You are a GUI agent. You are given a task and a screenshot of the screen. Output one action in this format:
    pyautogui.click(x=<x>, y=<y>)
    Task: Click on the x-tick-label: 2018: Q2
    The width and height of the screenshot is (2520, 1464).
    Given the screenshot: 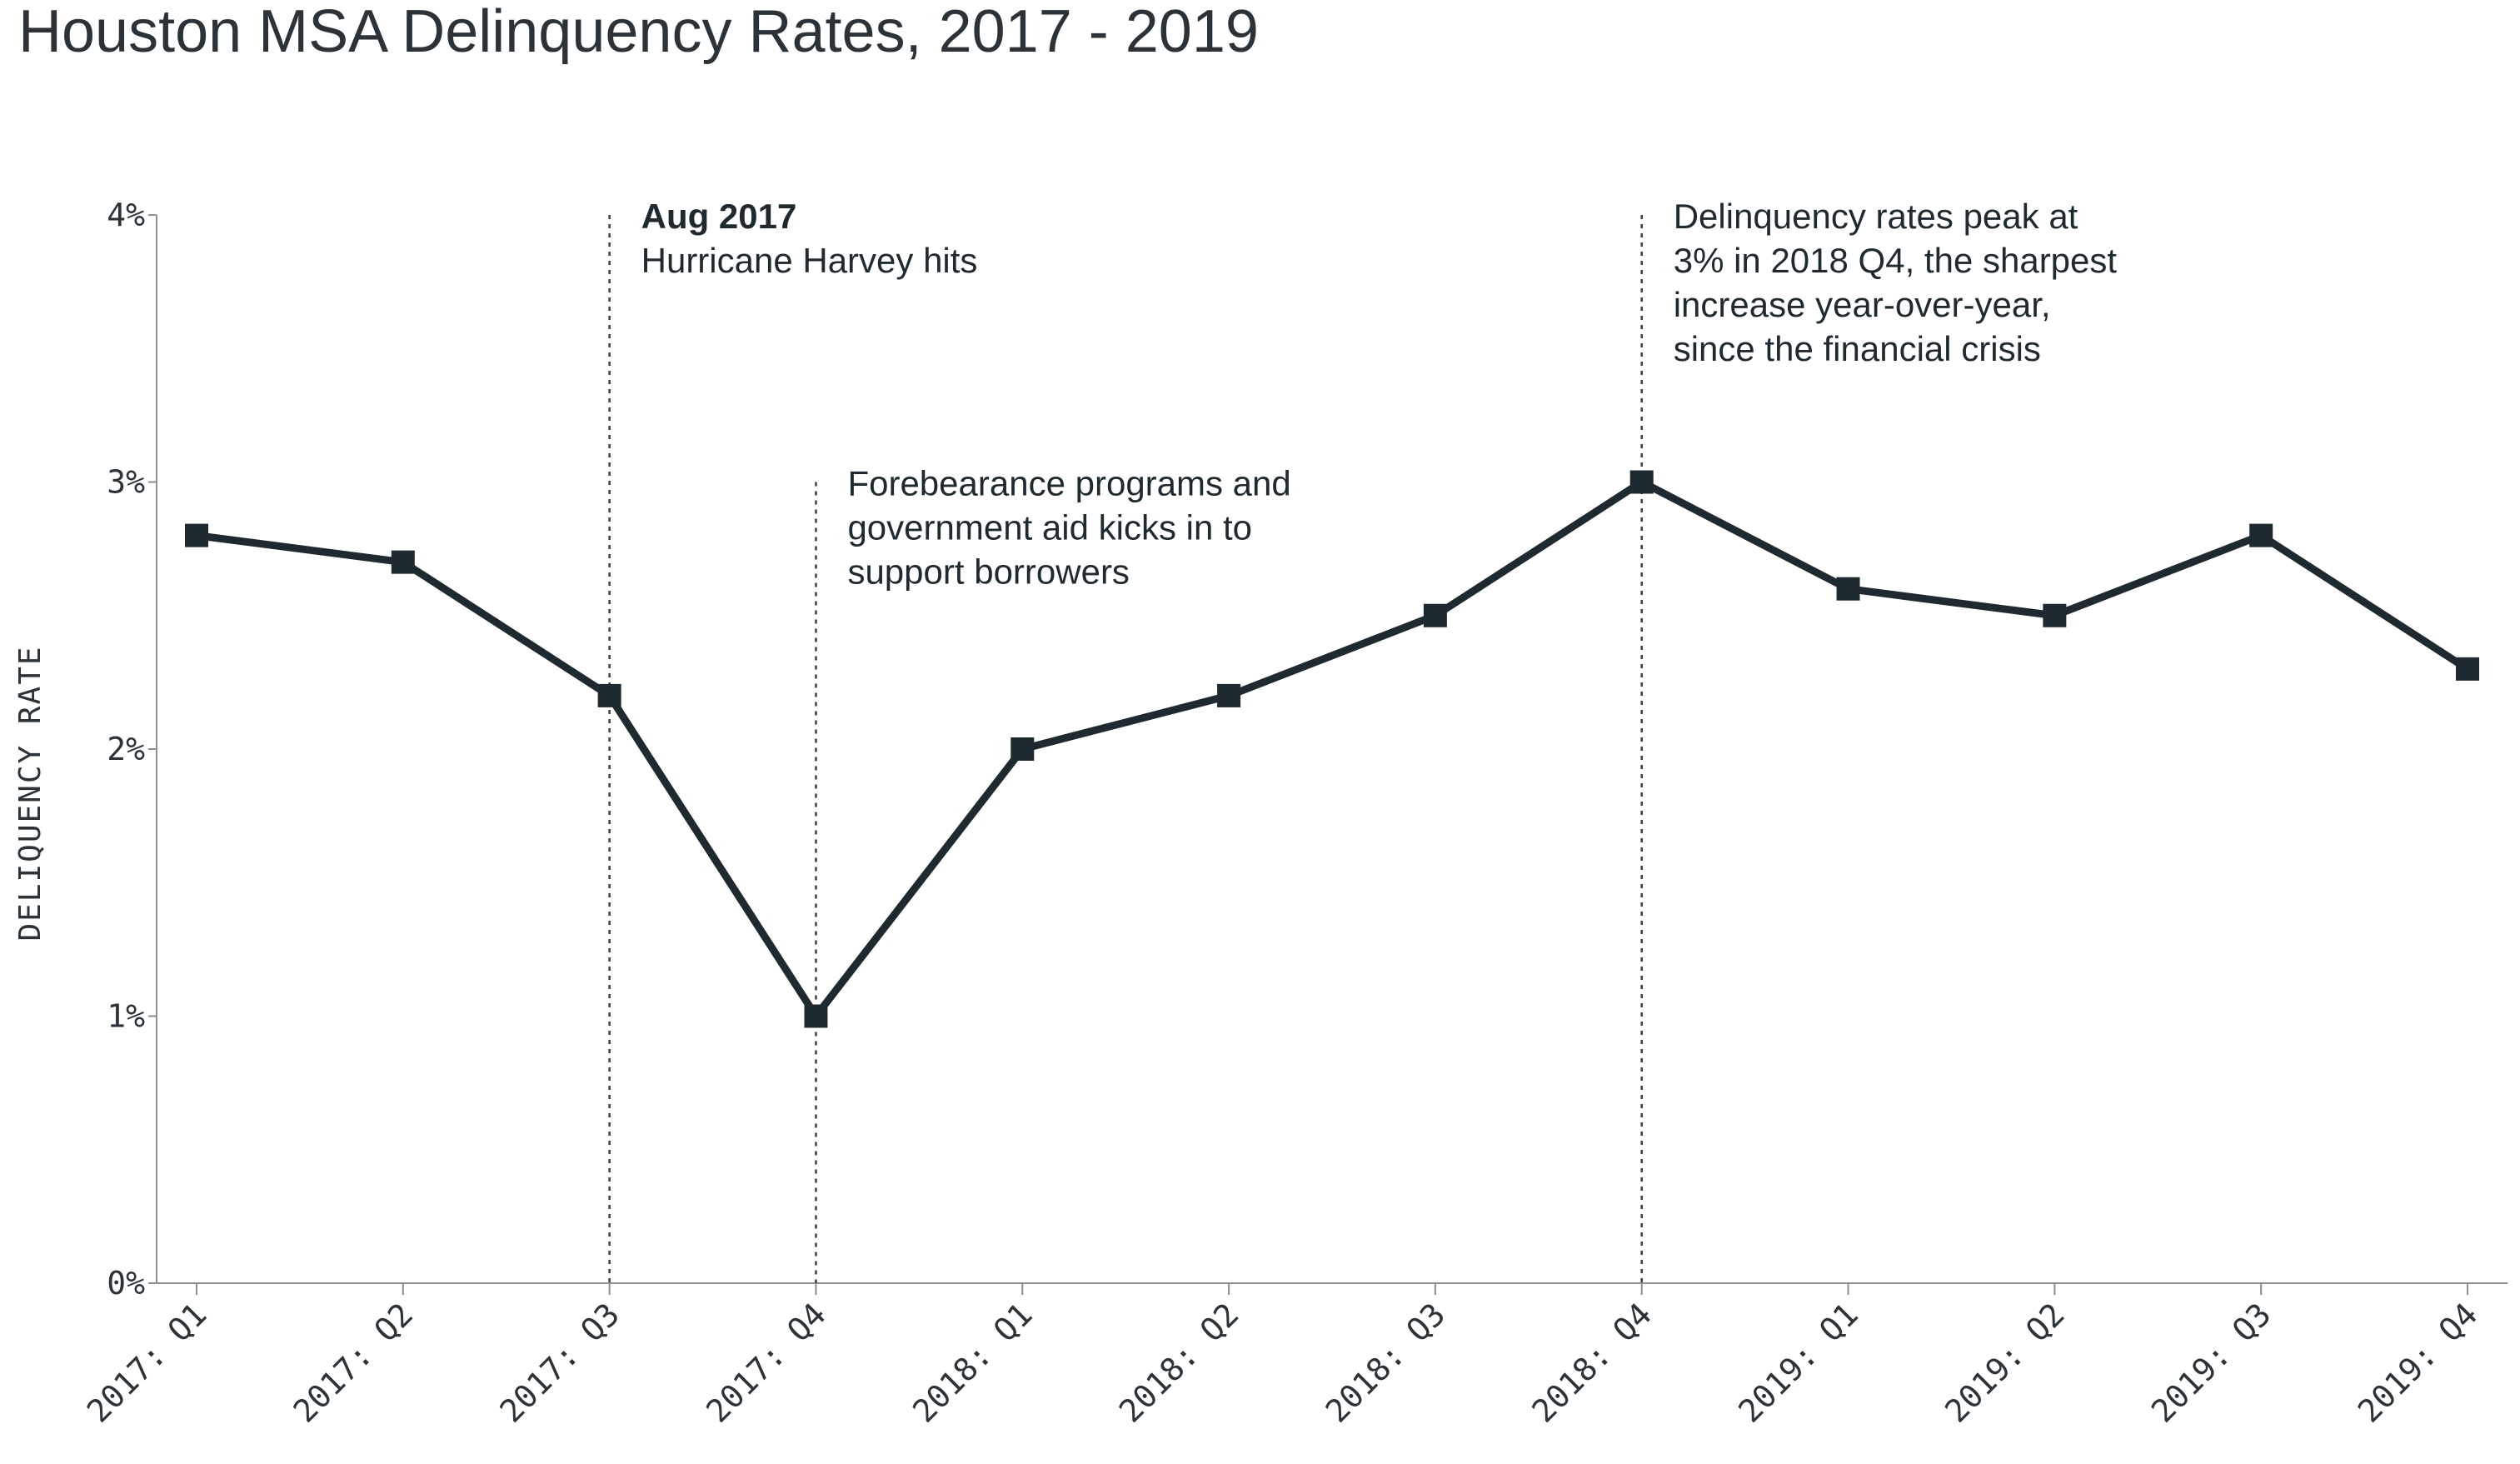 What is the action you would take?
    pyautogui.click(x=1179, y=1363)
    